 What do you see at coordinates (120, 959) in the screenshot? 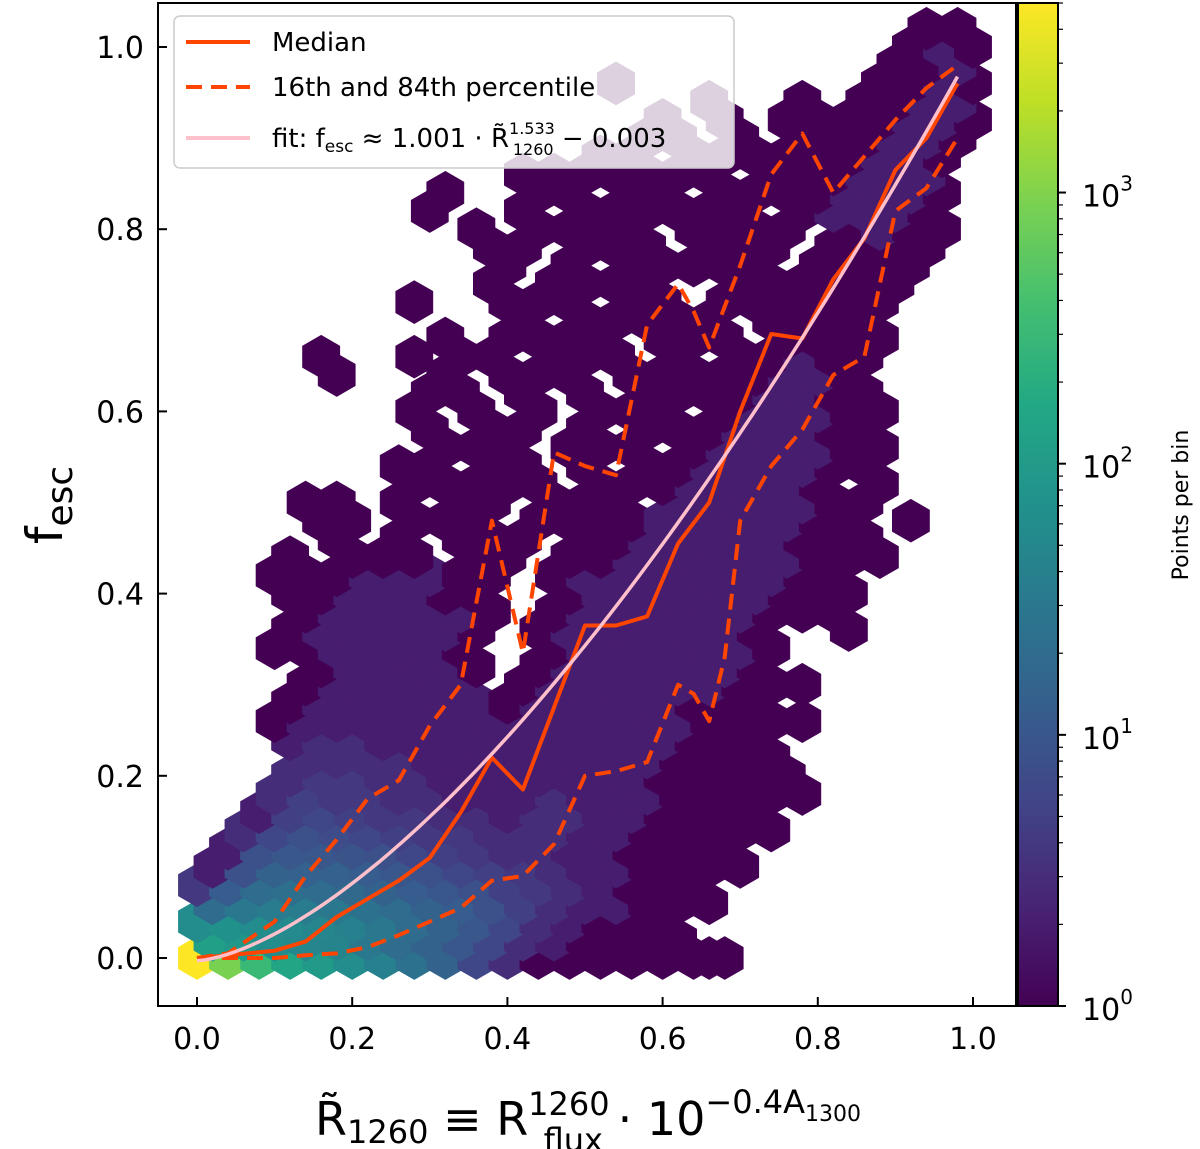
I see `y-tick-label: 0.0` at bounding box center [120, 959].